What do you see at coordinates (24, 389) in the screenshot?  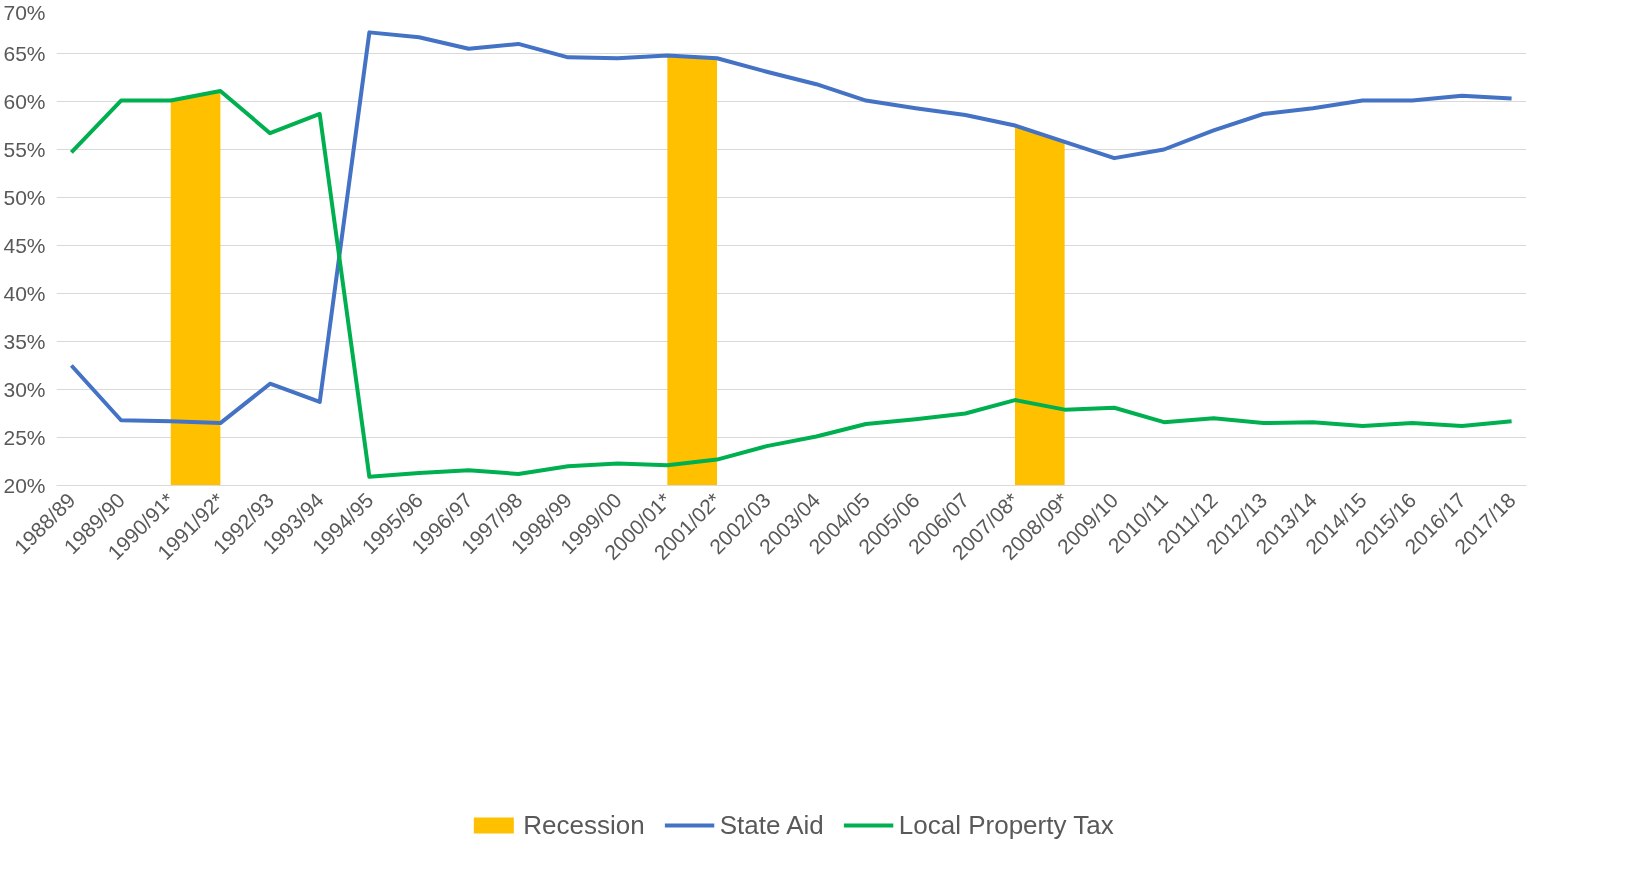 I see `y-tick-label: 30%` at bounding box center [24, 389].